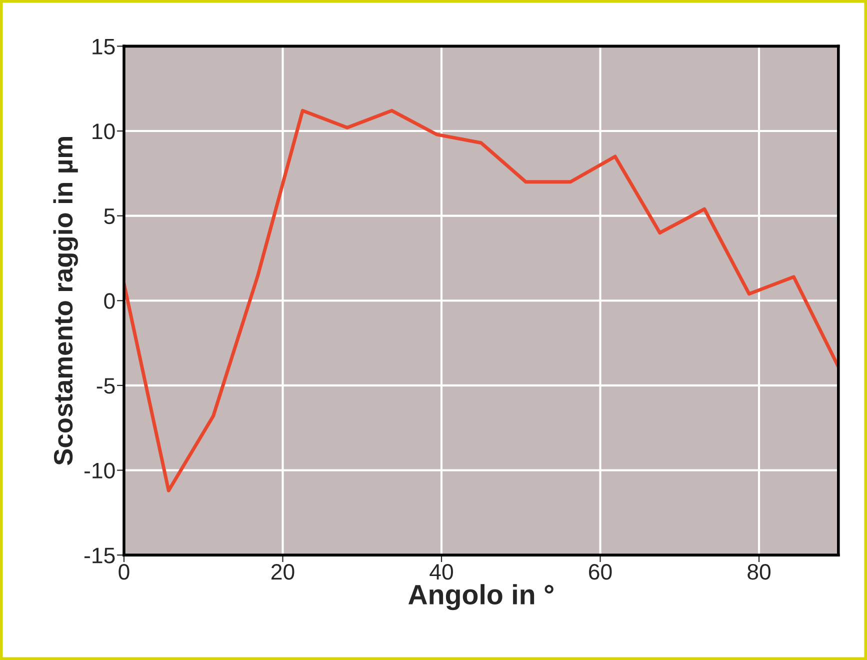 The height and width of the screenshot is (660, 867). What do you see at coordinates (99, 470) in the screenshot?
I see `y-tick-label: -10` at bounding box center [99, 470].